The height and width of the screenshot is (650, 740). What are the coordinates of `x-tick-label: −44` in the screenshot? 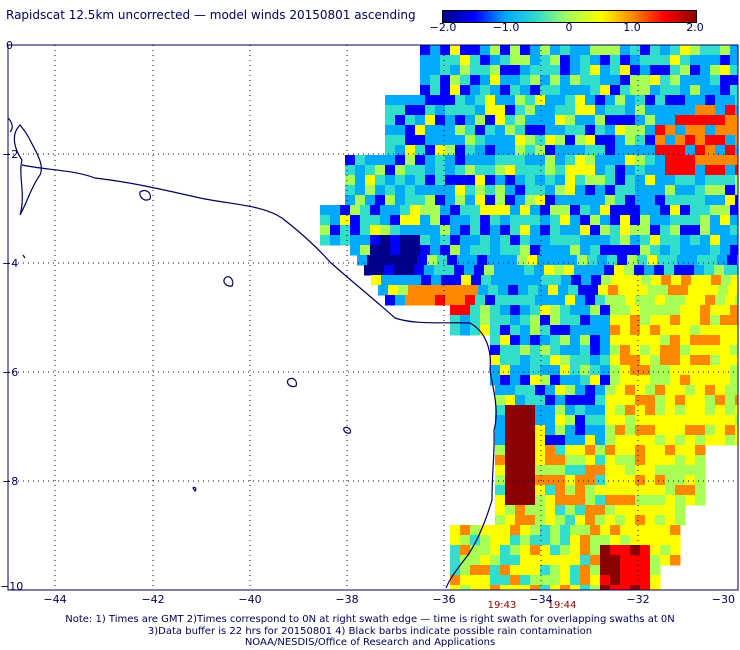 It's located at (54, 599).